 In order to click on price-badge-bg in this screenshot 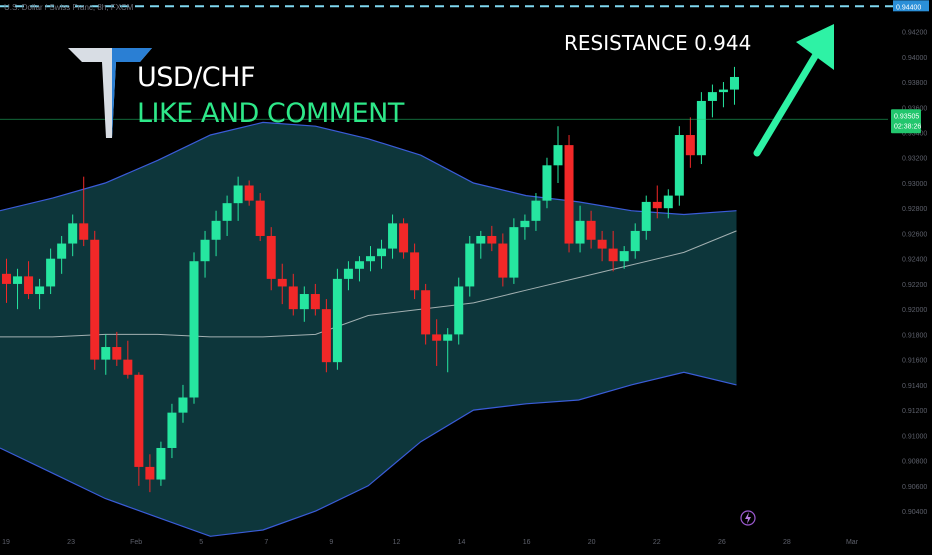, I will do `click(906, 121)`.